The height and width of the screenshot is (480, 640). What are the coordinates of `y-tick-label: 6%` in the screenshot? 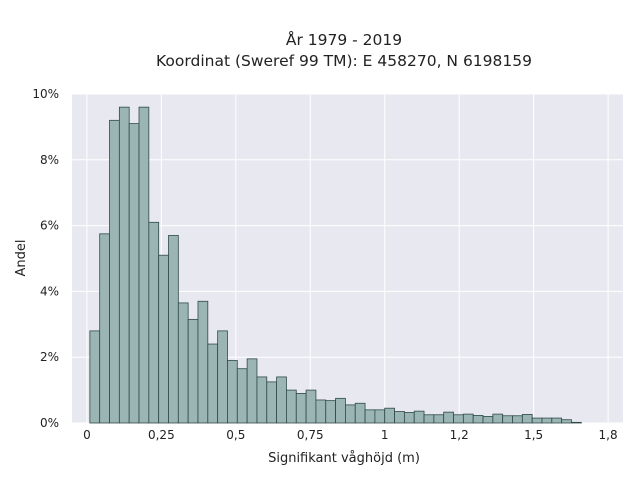 It's located at (49, 226).